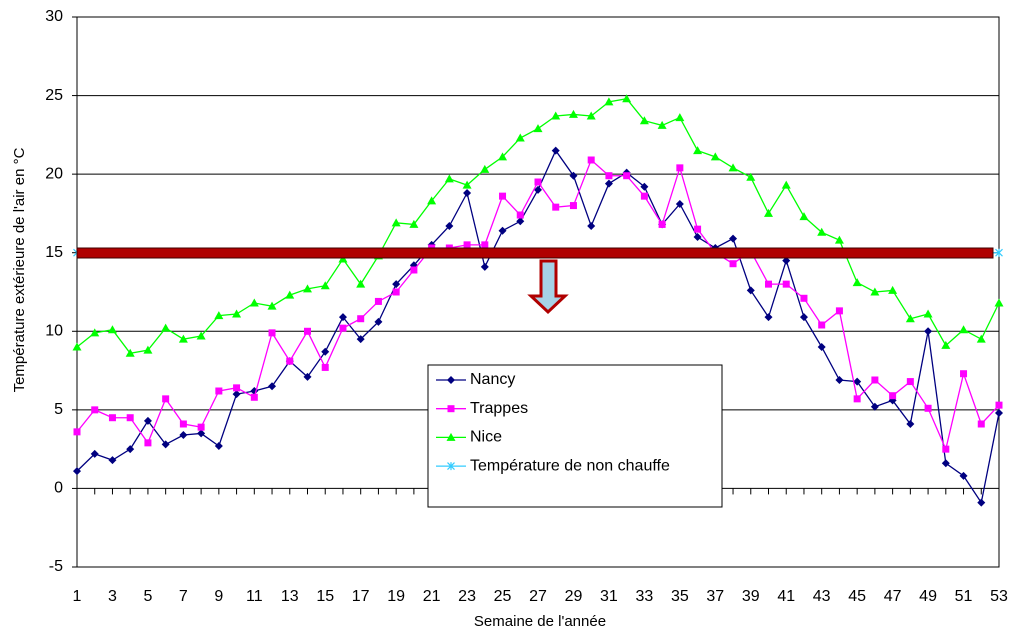 Image resolution: width=1012 pixels, height=632 pixels. I want to click on x-tick-label: 29, so click(574, 596).